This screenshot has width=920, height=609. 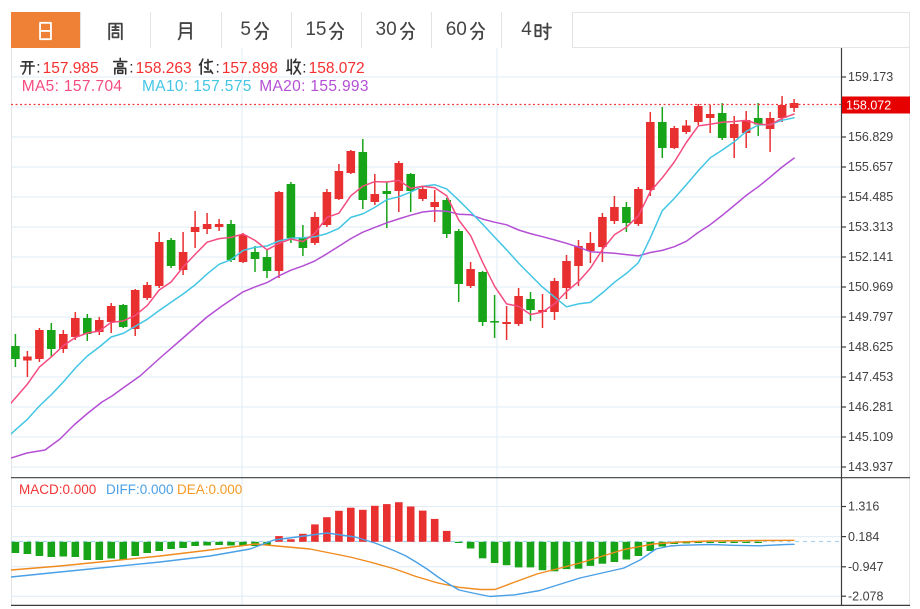 What do you see at coordinates (868, 106) in the screenshot?
I see `svg-text: 158.072` at bounding box center [868, 106].